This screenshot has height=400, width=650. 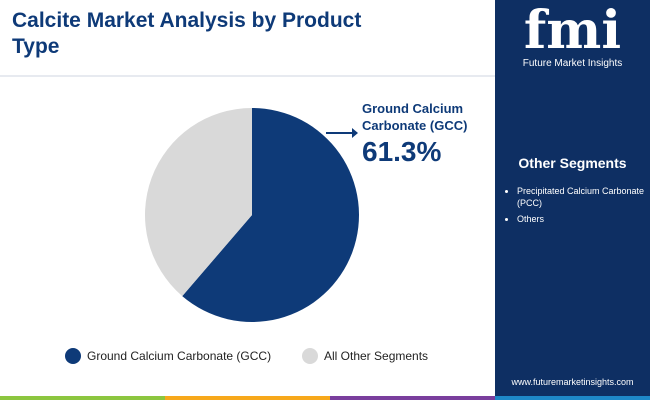 I want to click on legend-entry: All Other Segments, so click(x=365, y=356).